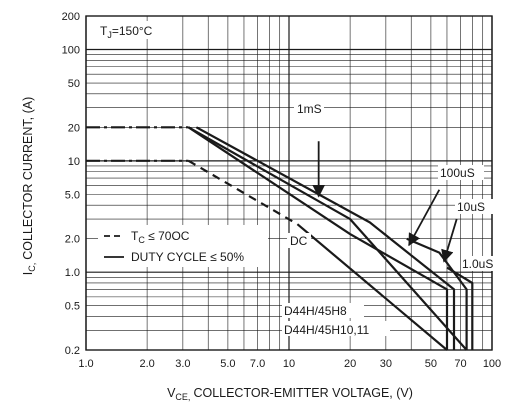 The width and height of the screenshot is (508, 412). Describe the element at coordinates (85, 364) in the screenshot. I see `x-tick-label: 1.0` at that location.